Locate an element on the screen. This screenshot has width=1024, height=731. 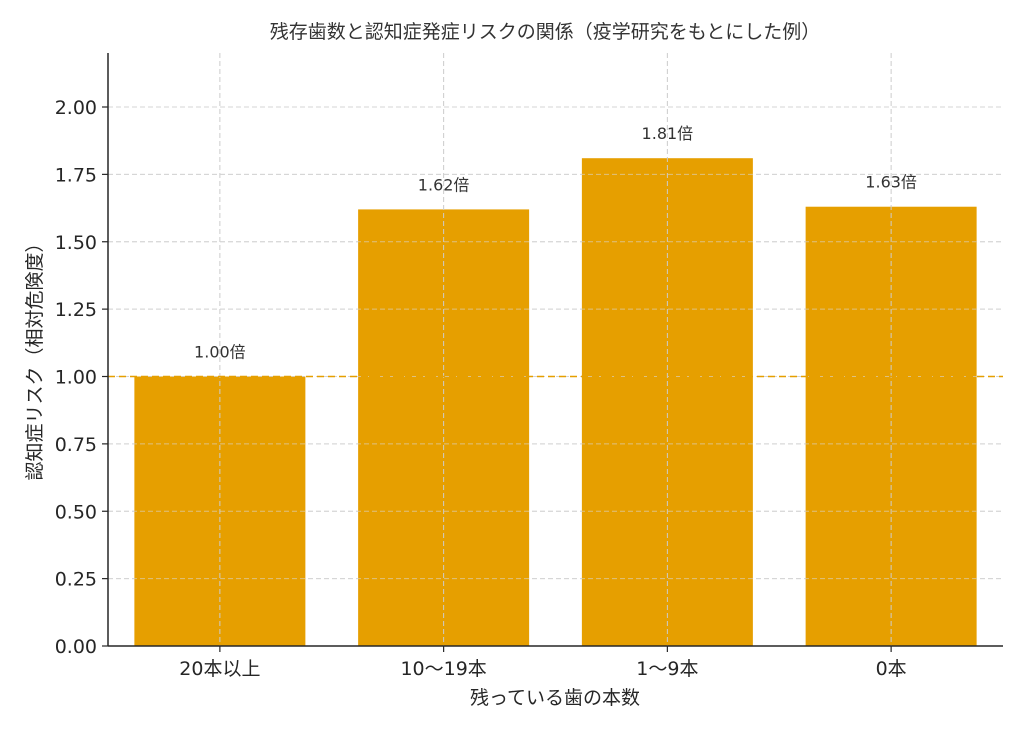
y-axis: 0.00 0.25 0.50 0.75 1.00 1.25 1.50 1.75 2.00 is located at coordinates (82, 355).